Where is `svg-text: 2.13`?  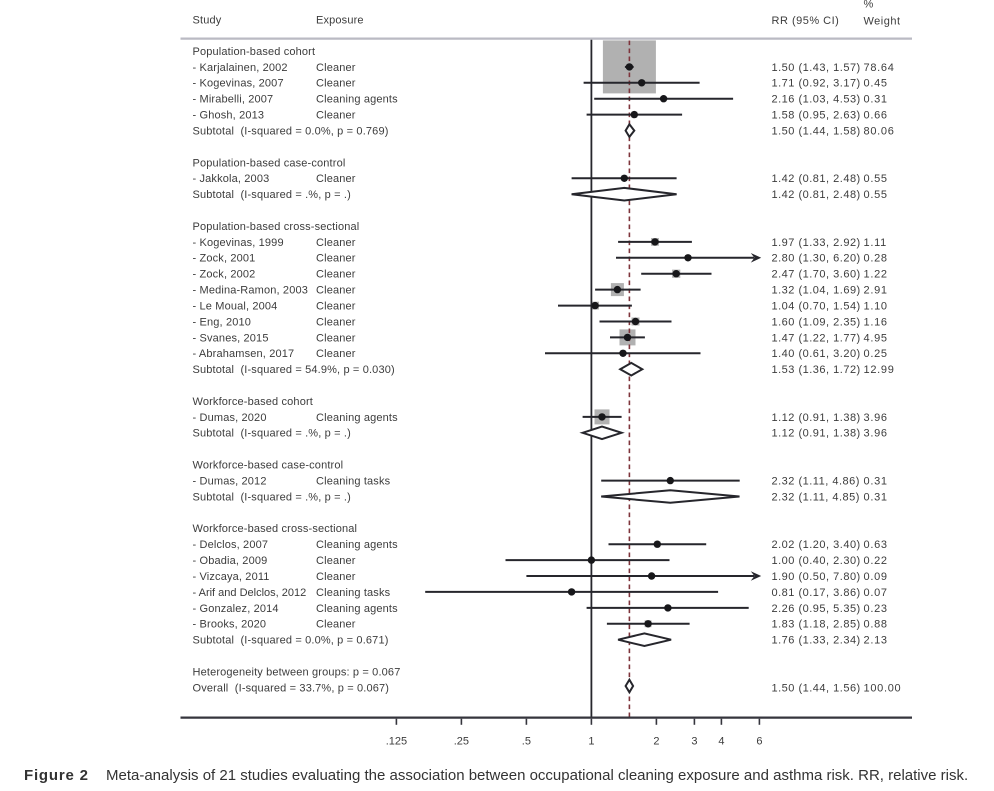
svg-text: 2.13 is located at coordinates (876, 641).